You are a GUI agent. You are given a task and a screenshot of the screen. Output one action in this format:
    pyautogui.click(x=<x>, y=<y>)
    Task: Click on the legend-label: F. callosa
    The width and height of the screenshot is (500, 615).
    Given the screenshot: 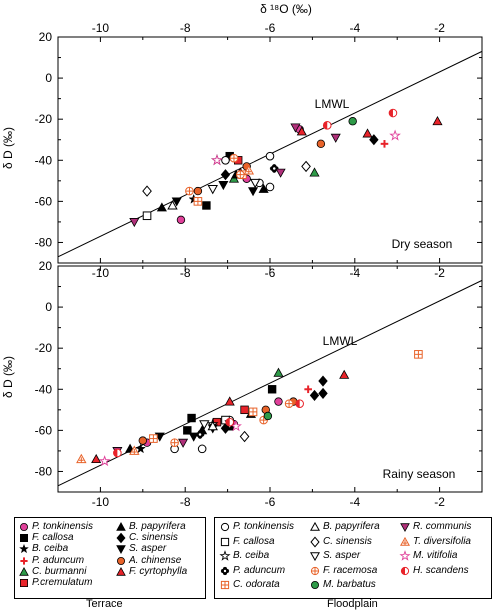 What is the action you would take?
    pyautogui.click(x=254, y=541)
    